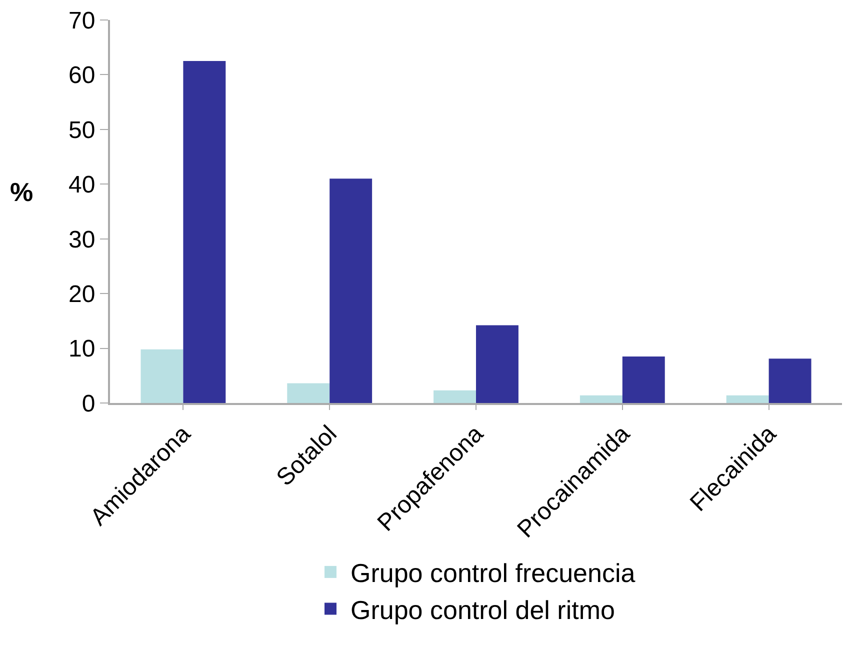  Describe the element at coordinates (82, 349) in the screenshot. I see `y-tick-label: 10` at that location.